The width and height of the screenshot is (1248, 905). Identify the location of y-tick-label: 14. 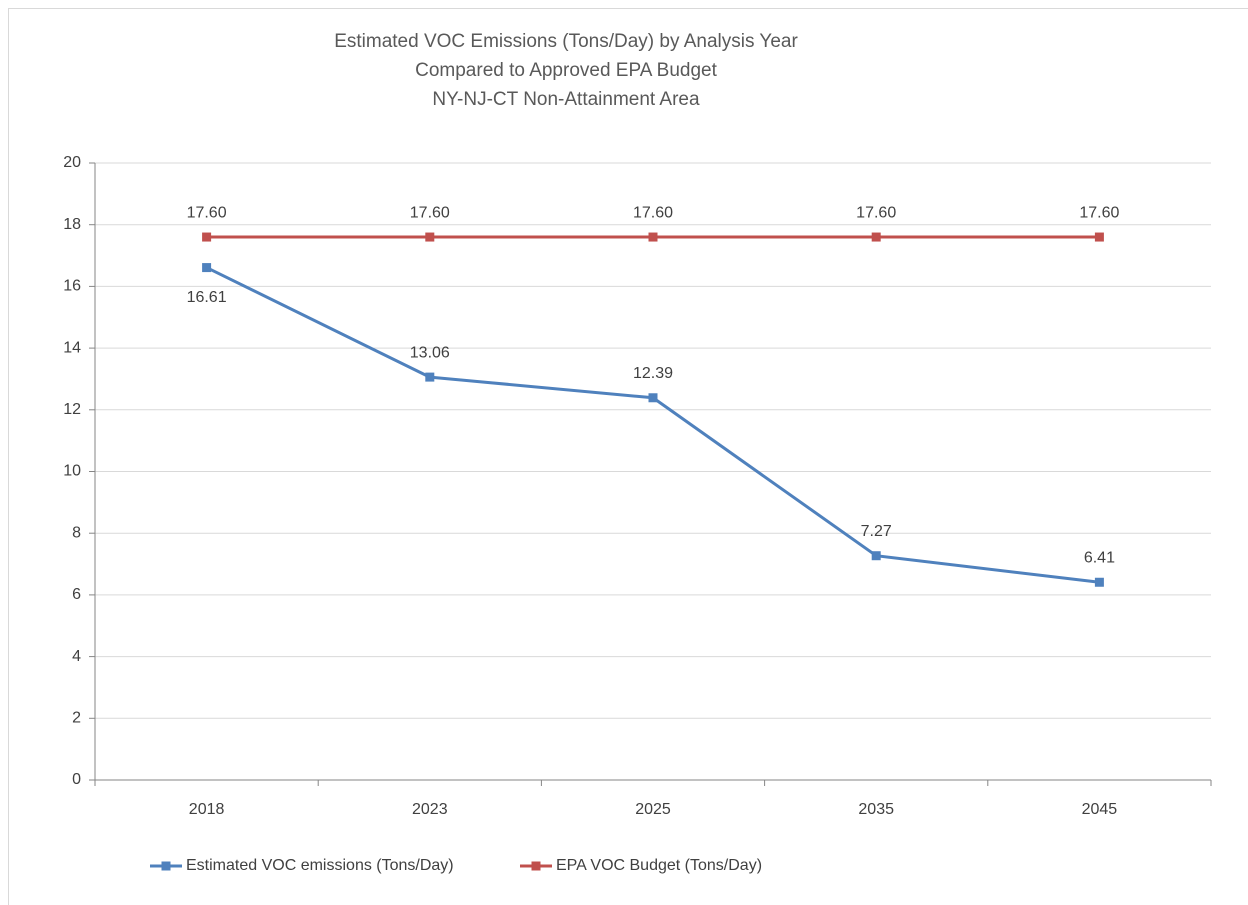
(72, 347).